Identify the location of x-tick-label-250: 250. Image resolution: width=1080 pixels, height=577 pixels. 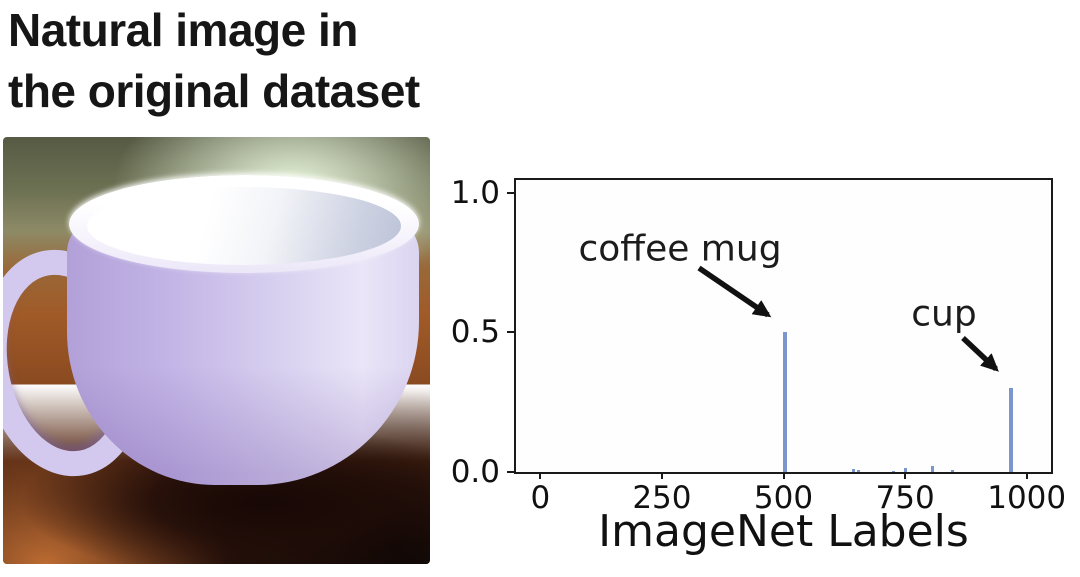
(662, 498).